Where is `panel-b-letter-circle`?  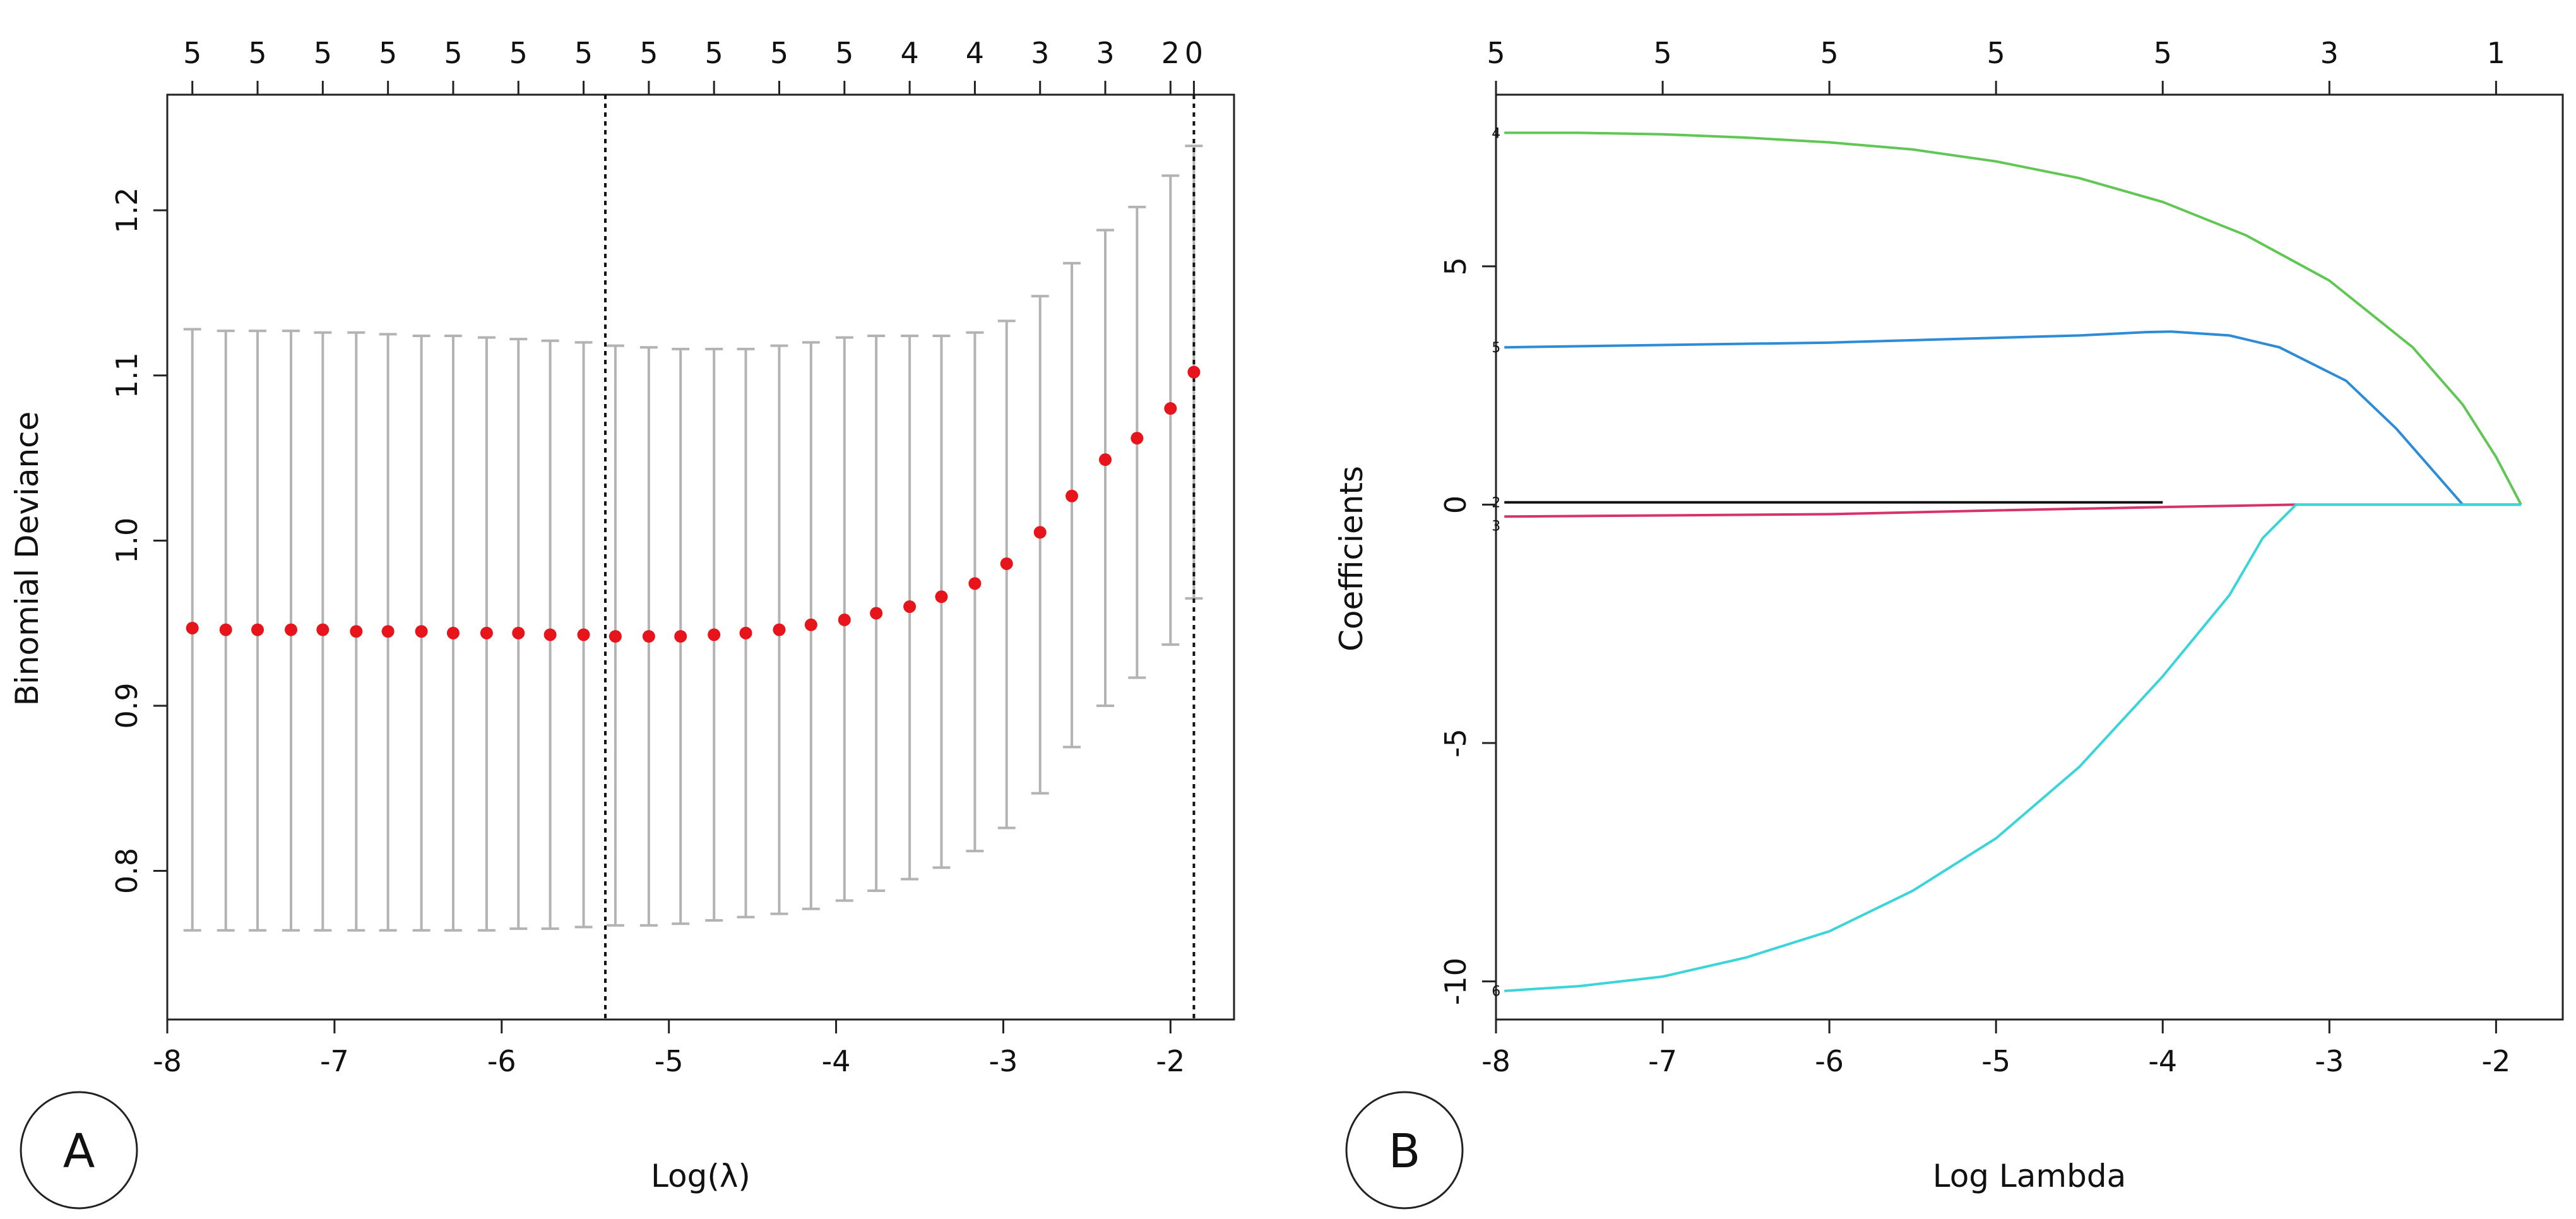
panel-b-letter-circle is located at coordinates (1405, 1150).